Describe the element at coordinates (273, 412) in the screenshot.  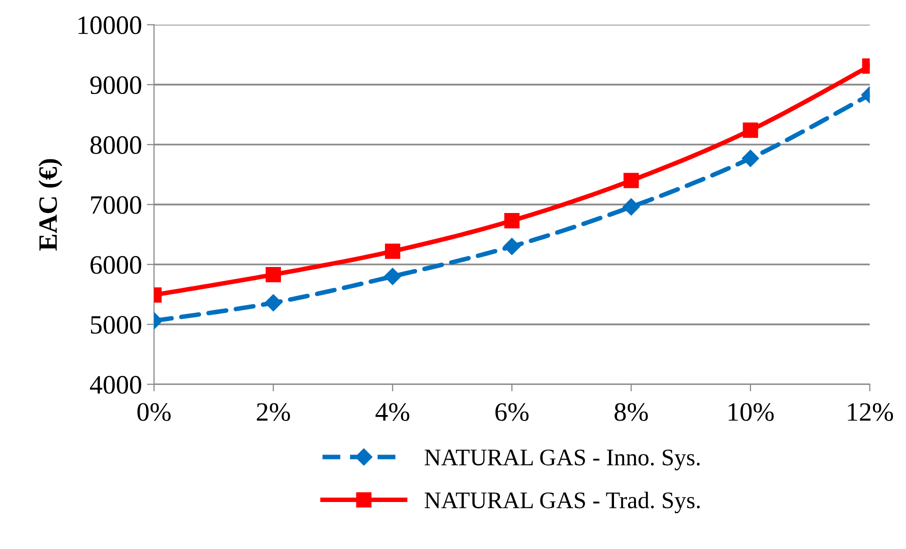
I see `x-tick-label: 2%` at that location.